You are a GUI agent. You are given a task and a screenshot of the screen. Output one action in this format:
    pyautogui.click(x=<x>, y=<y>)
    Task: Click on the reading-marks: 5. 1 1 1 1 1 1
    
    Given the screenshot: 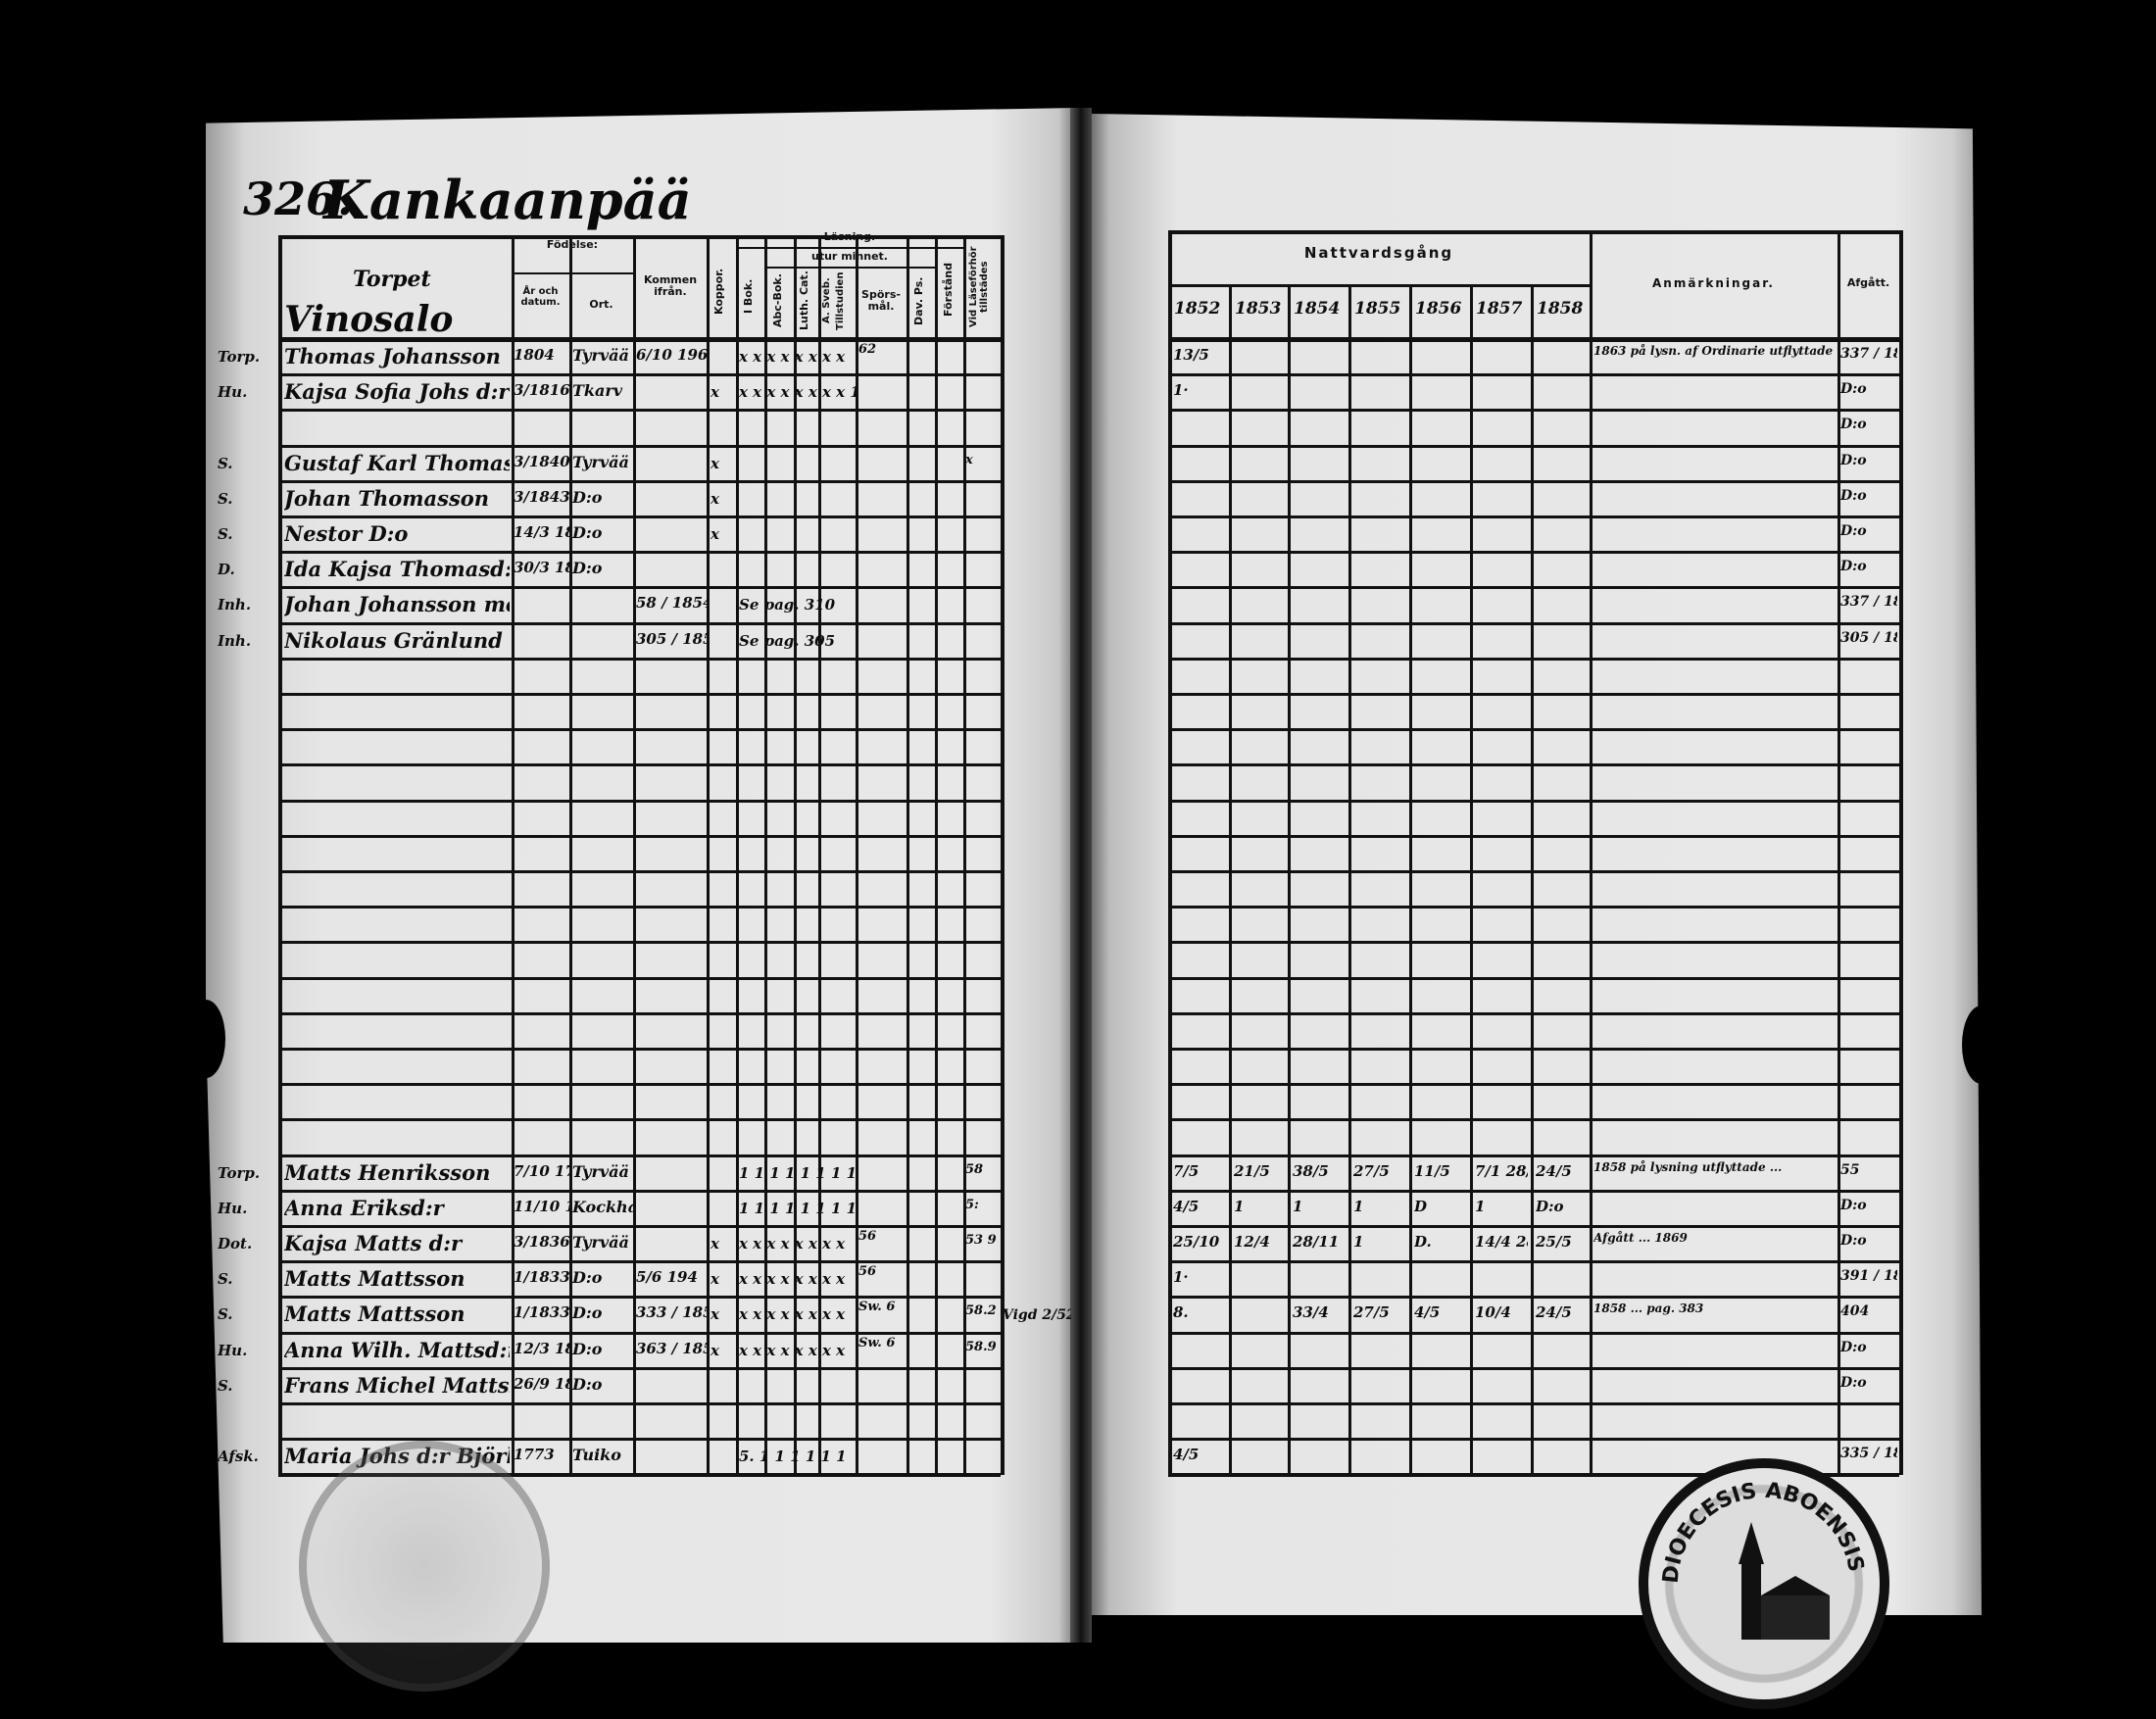 What is the action you would take?
    pyautogui.click(x=793, y=1457)
    